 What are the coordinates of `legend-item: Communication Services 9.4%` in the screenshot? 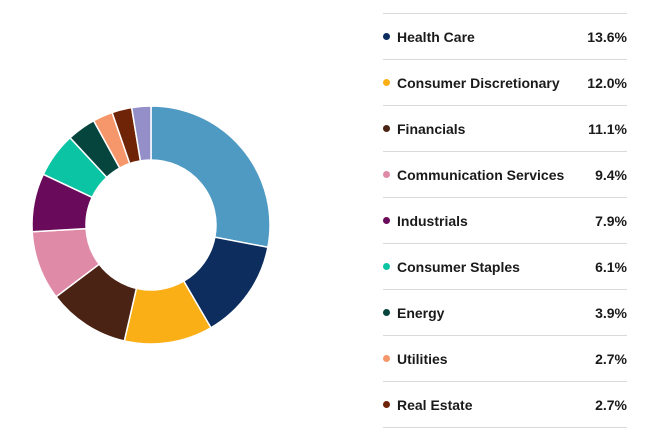 It's located at (505, 174).